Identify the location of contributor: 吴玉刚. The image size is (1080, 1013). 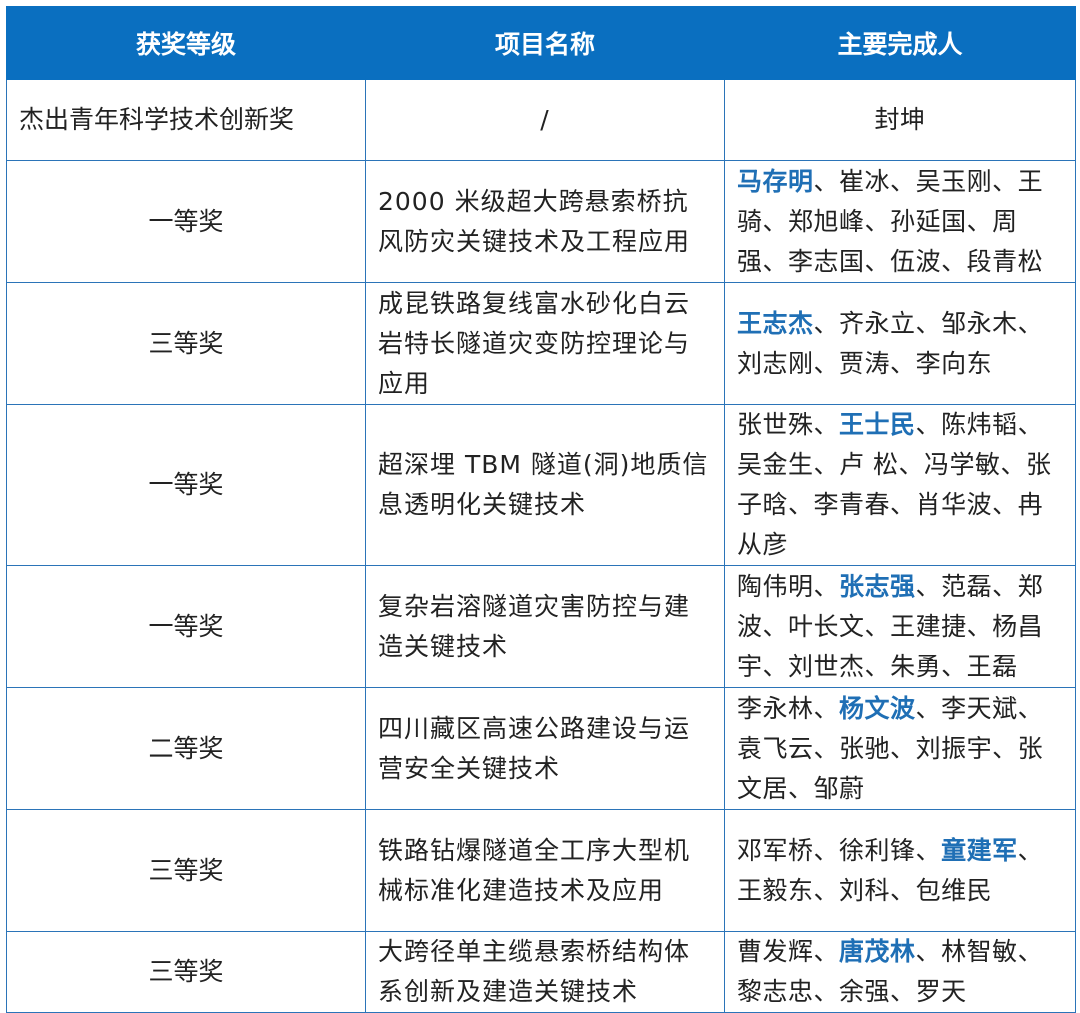
(954, 181).